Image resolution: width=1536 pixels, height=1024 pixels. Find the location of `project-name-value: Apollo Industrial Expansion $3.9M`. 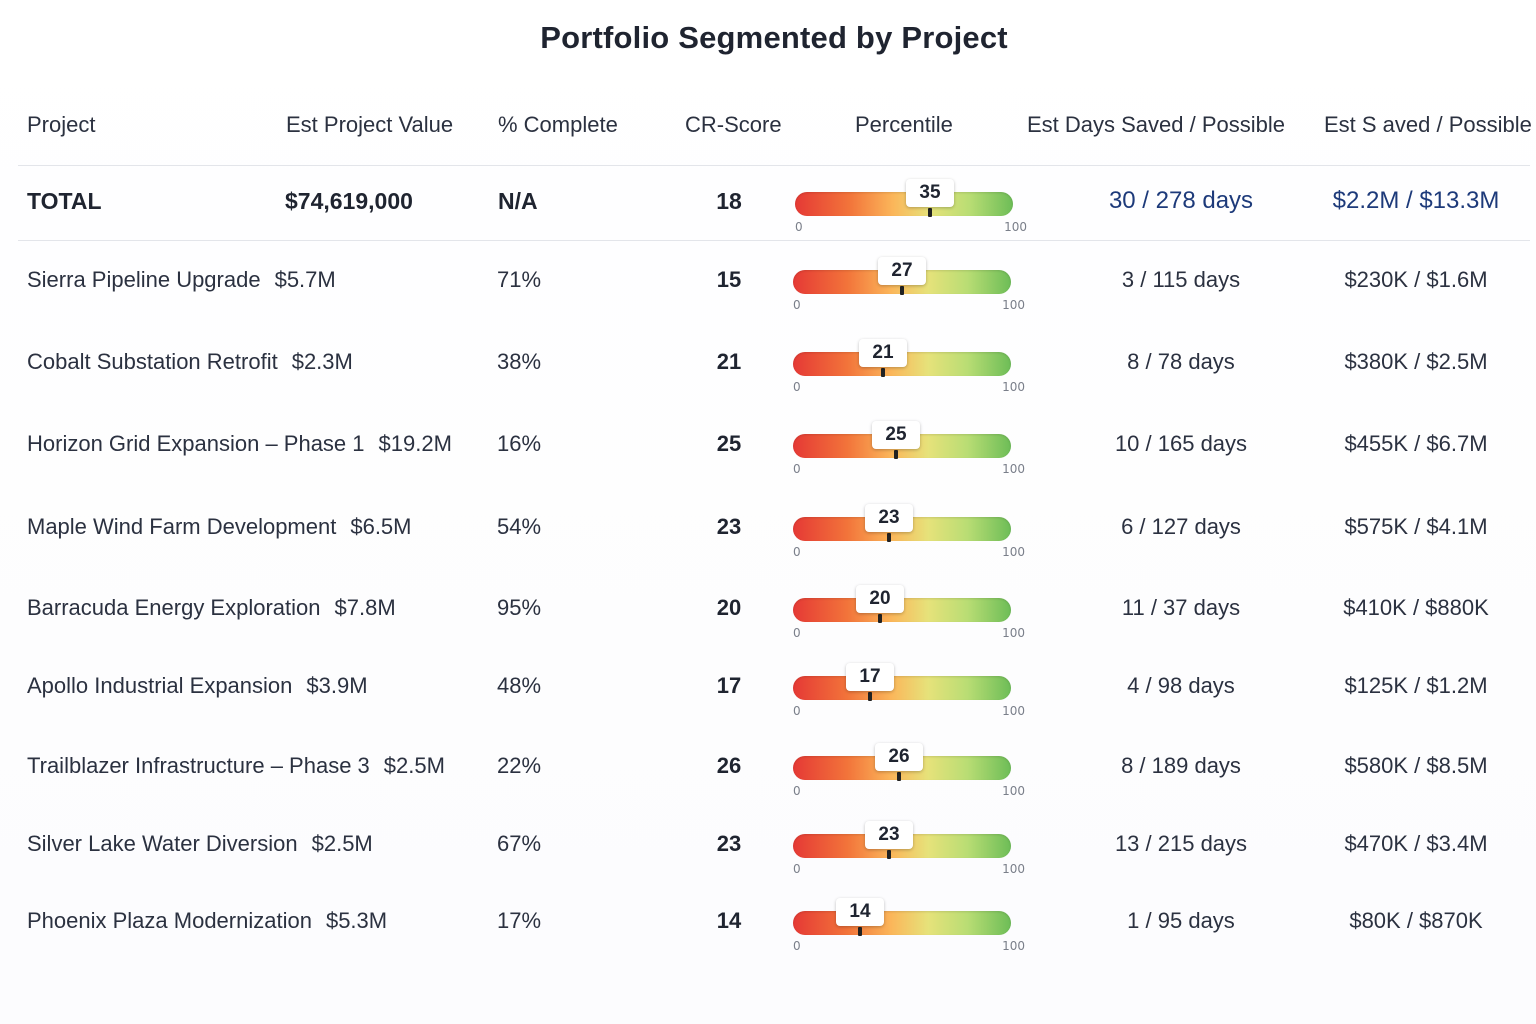

project-name-value: Apollo Industrial Expansion $3.9M is located at coordinates (197, 686).